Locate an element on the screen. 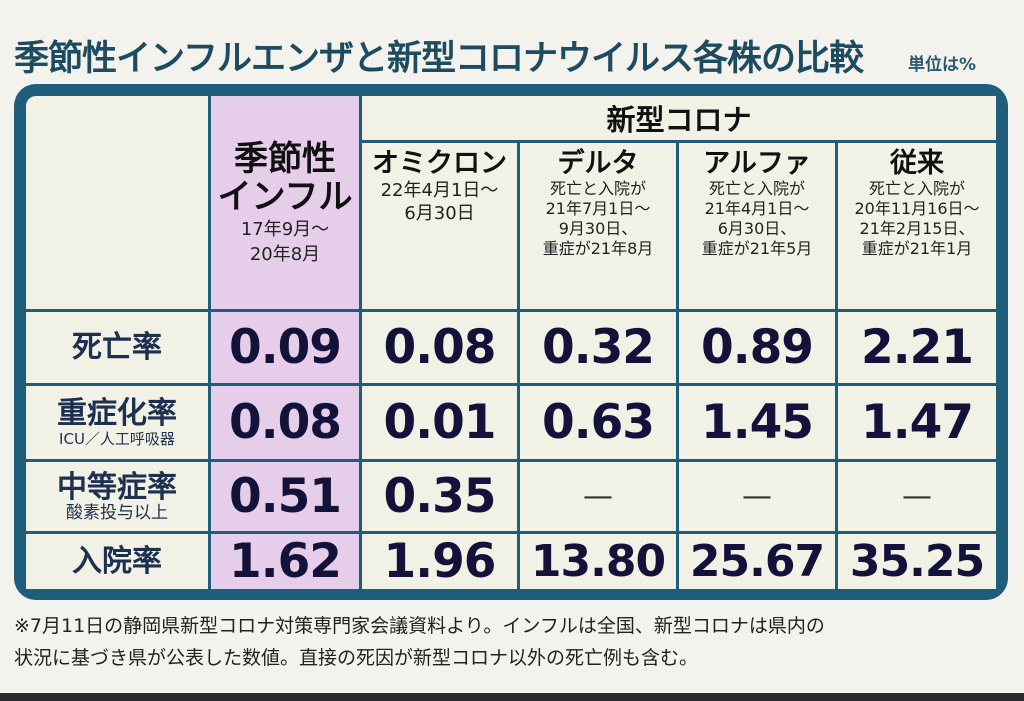 The width and height of the screenshot is (1024, 701). cell-value: 0.09 is located at coordinates (285, 347).